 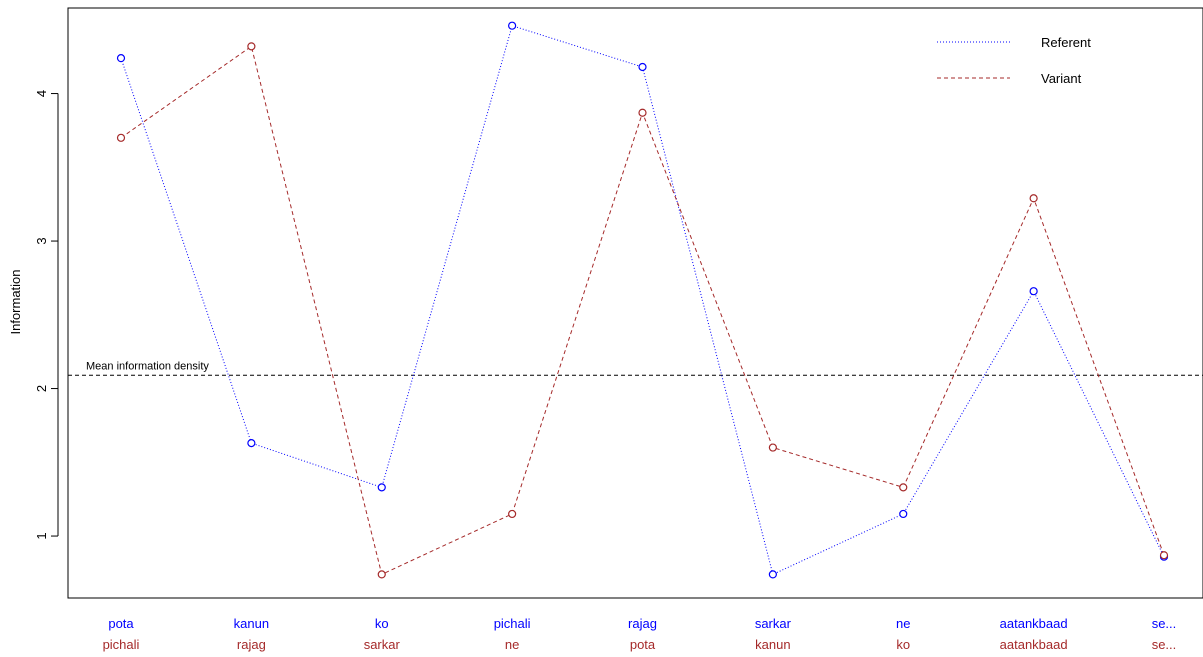 What do you see at coordinates (121, 644) in the screenshot?
I see `x-tick-label-variant: pichali` at bounding box center [121, 644].